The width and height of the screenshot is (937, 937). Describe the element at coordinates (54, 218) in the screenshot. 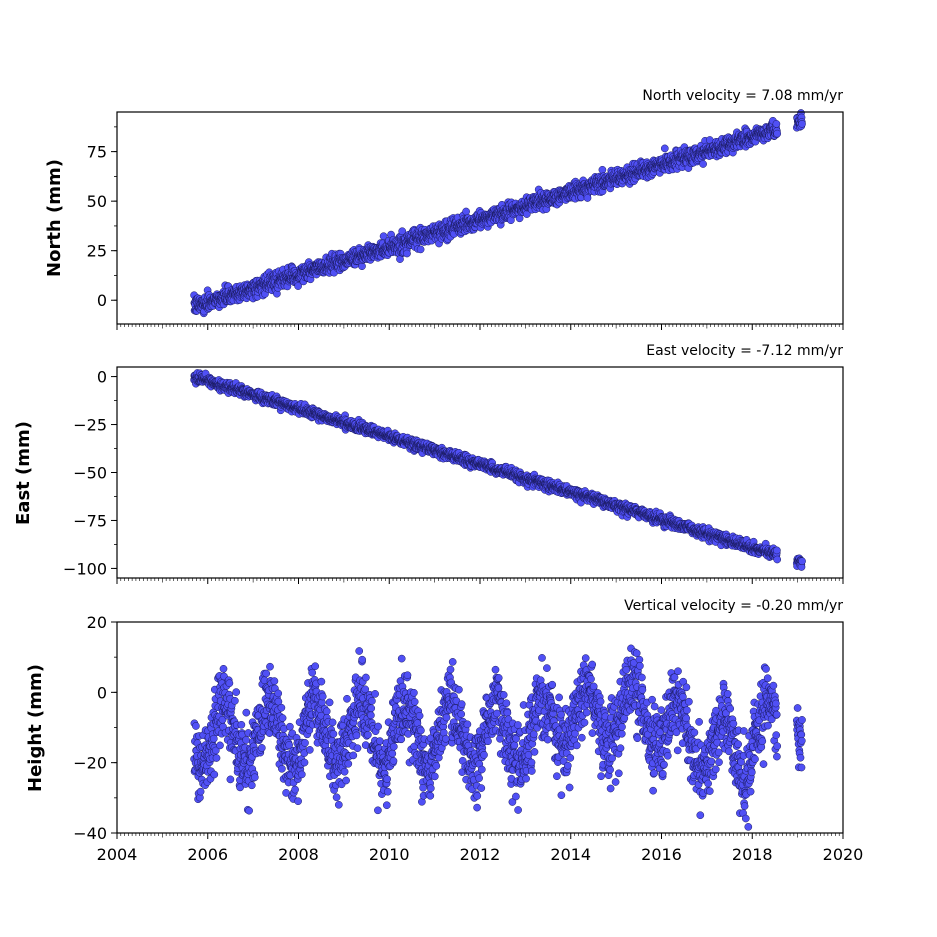

I see `north-ylabel: North (mm)` at that location.